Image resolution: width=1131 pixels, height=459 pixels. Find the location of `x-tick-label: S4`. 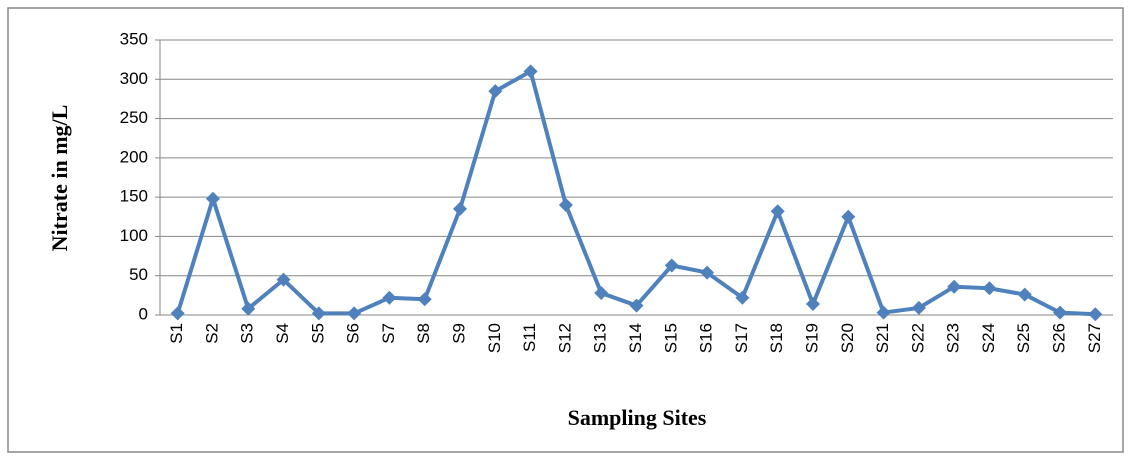

x-tick-label: S4 is located at coordinates (282, 333).